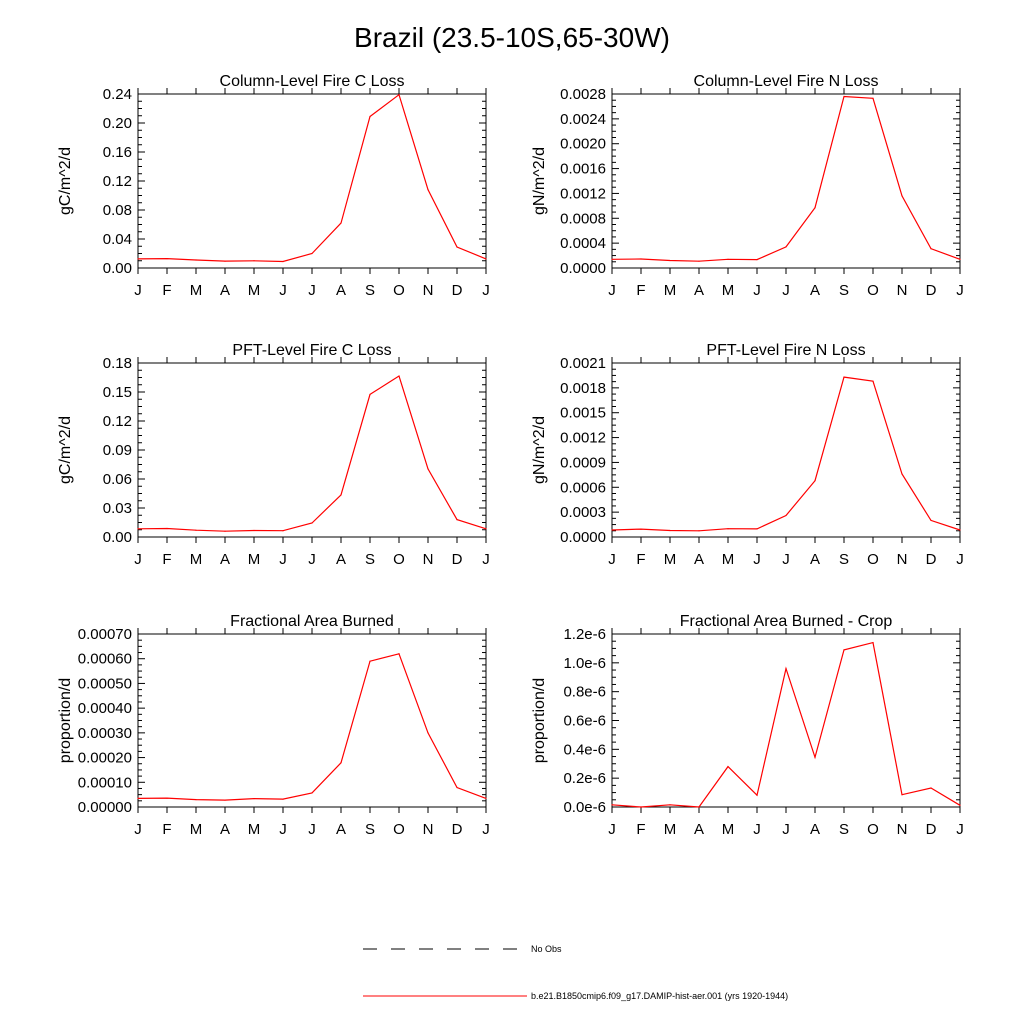 The height and width of the screenshot is (1024, 1024). What do you see at coordinates (583, 388) in the screenshot?
I see `chart4-ytick-label: 0.0018` at bounding box center [583, 388].